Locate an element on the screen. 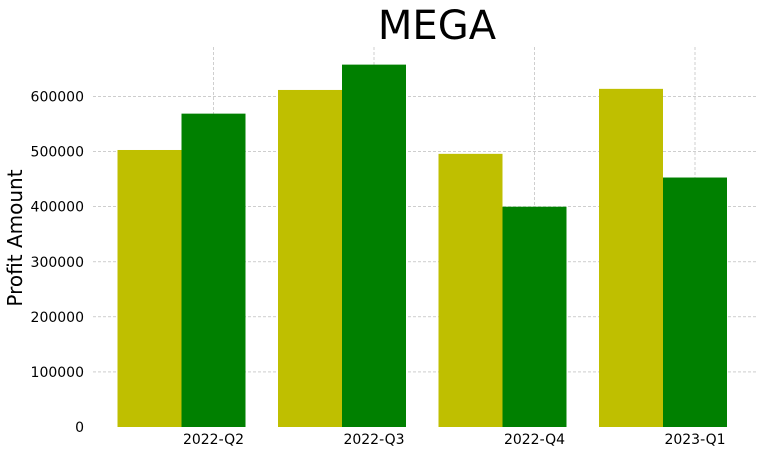  x-tick-label: 2022-Q3 is located at coordinates (373, 440).